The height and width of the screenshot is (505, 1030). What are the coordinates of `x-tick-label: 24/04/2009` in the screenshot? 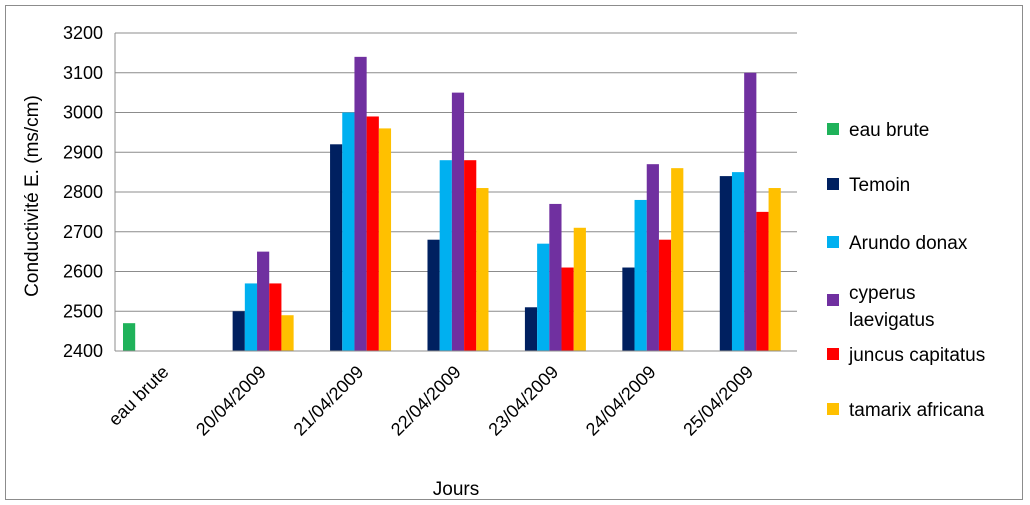 It's located at (621, 401).